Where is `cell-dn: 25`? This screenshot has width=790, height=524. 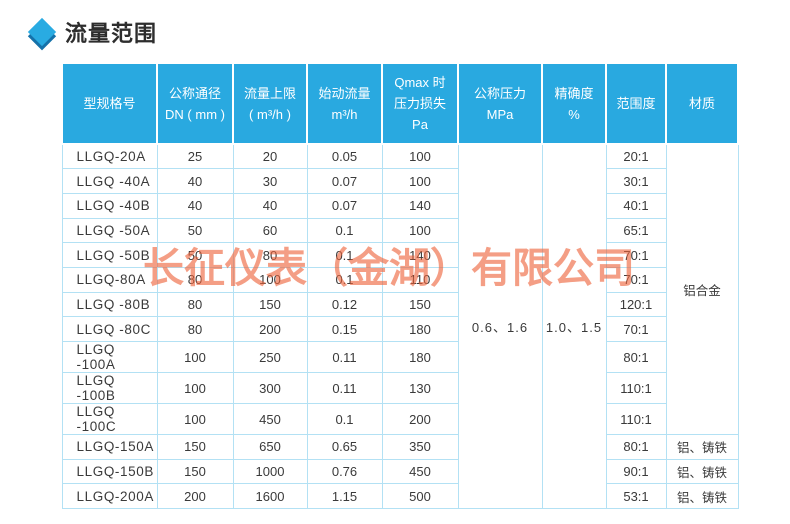
cell-dn: 25 is located at coordinates (195, 156).